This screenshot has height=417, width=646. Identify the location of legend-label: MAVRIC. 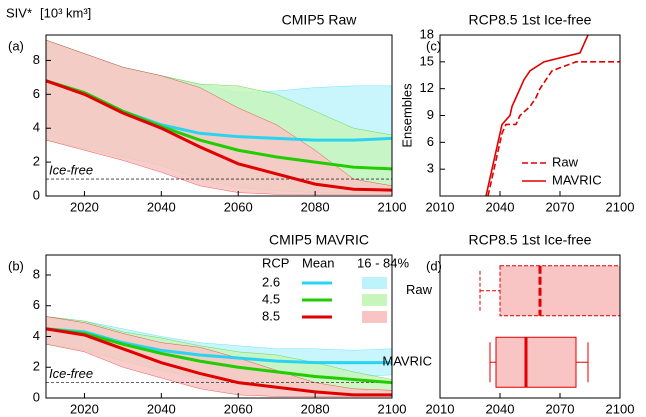
(577, 179).